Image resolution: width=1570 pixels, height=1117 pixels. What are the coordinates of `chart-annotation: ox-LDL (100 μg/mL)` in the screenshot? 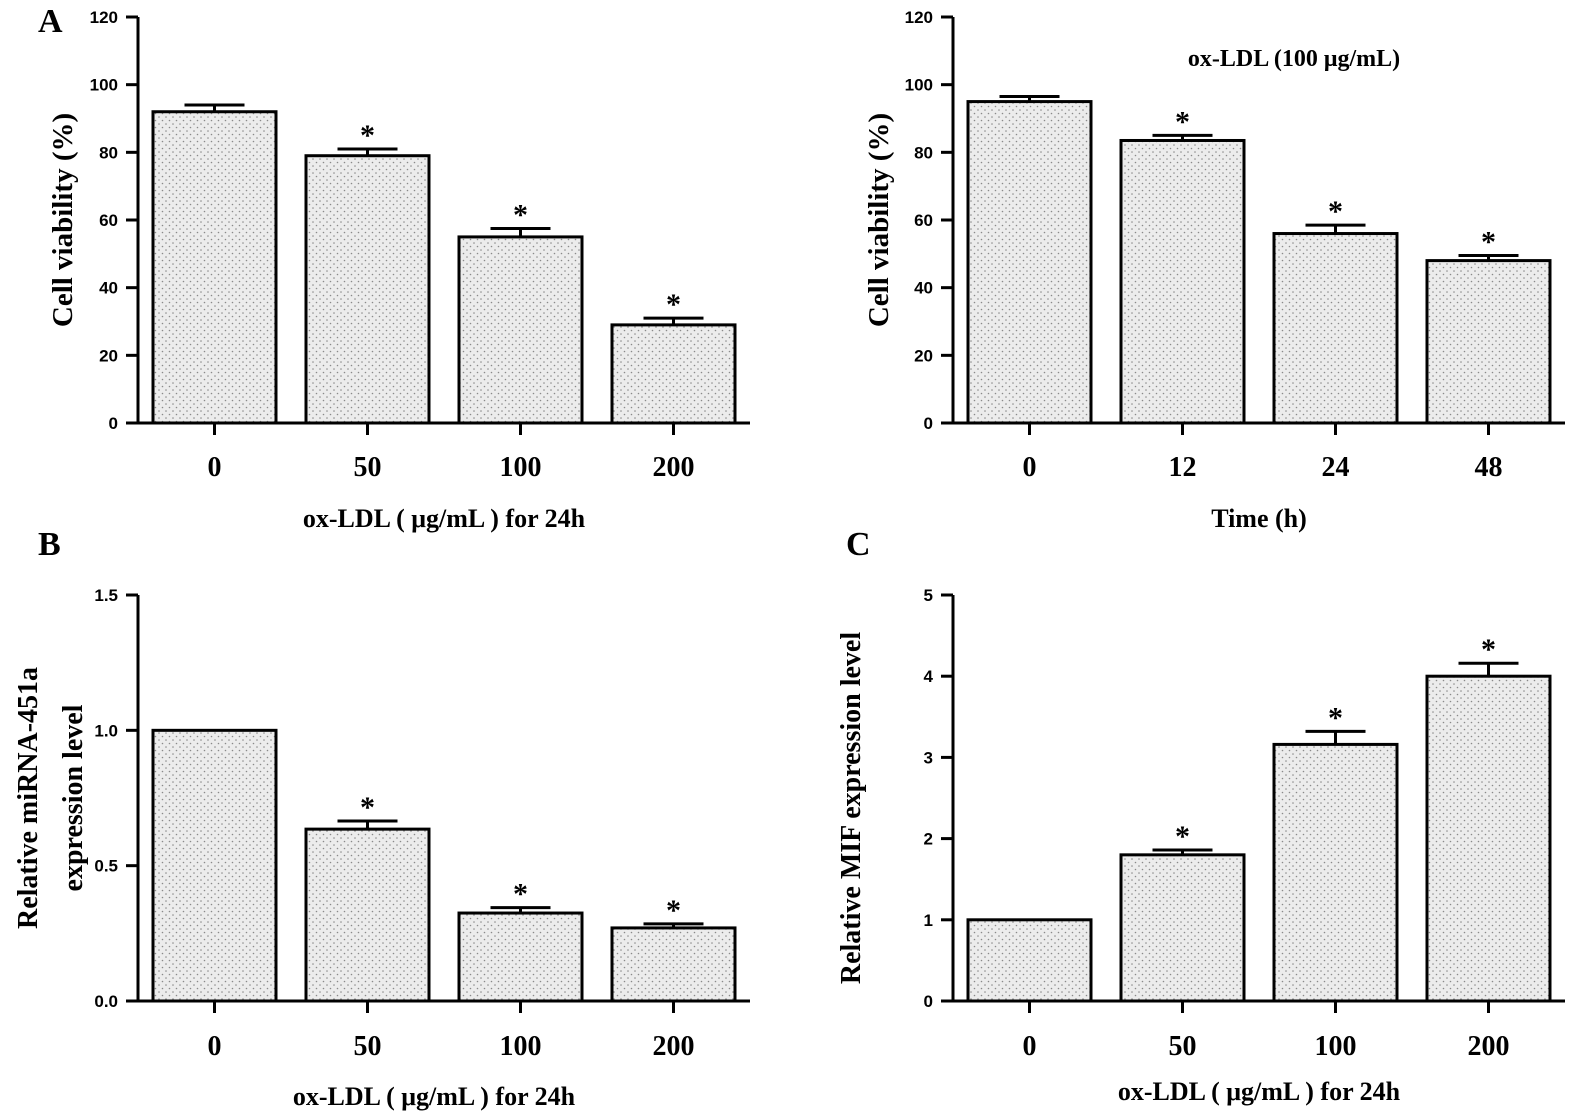 It's located at (1294, 59).